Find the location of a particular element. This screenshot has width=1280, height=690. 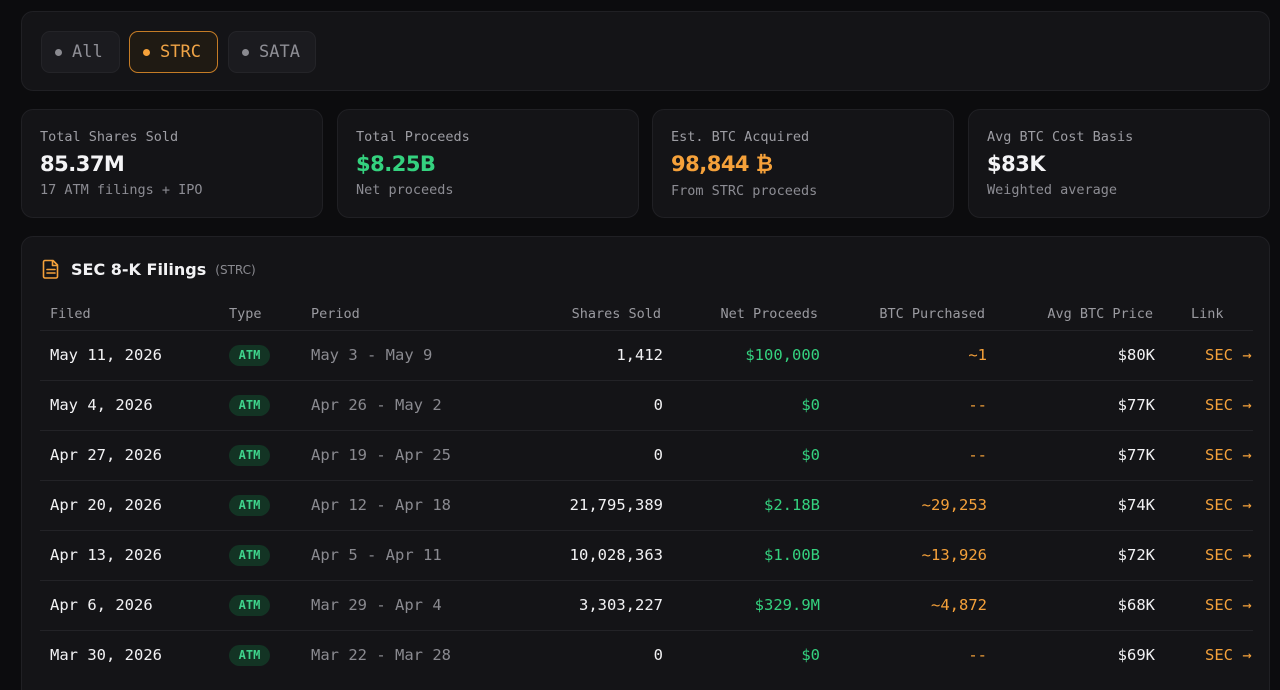

filed-date: Apr 13, 2026 is located at coordinates (106, 555).